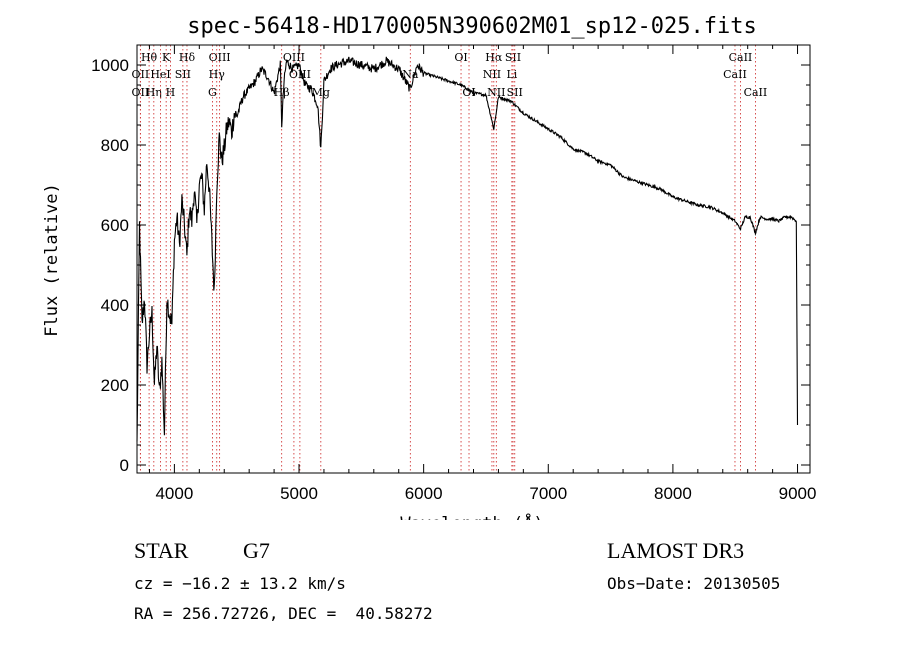  Describe the element at coordinates (124, 465) in the screenshot. I see `y-tick-label: 0` at that location.